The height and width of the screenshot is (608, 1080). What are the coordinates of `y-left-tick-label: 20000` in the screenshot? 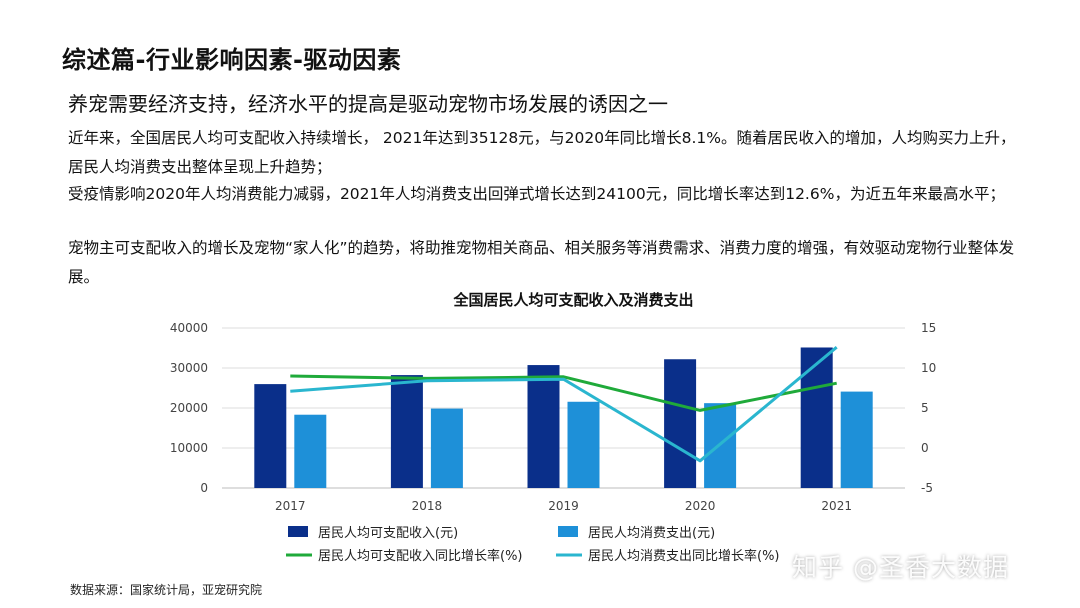 It's located at (189, 408).